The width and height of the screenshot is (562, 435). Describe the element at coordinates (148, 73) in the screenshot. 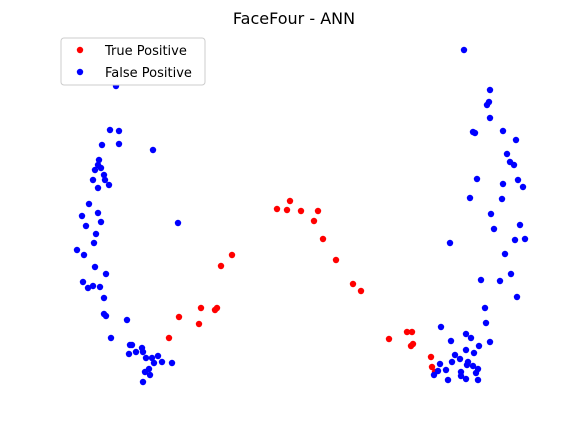

I see `legend-label-false-positive: False Positive` at that location.